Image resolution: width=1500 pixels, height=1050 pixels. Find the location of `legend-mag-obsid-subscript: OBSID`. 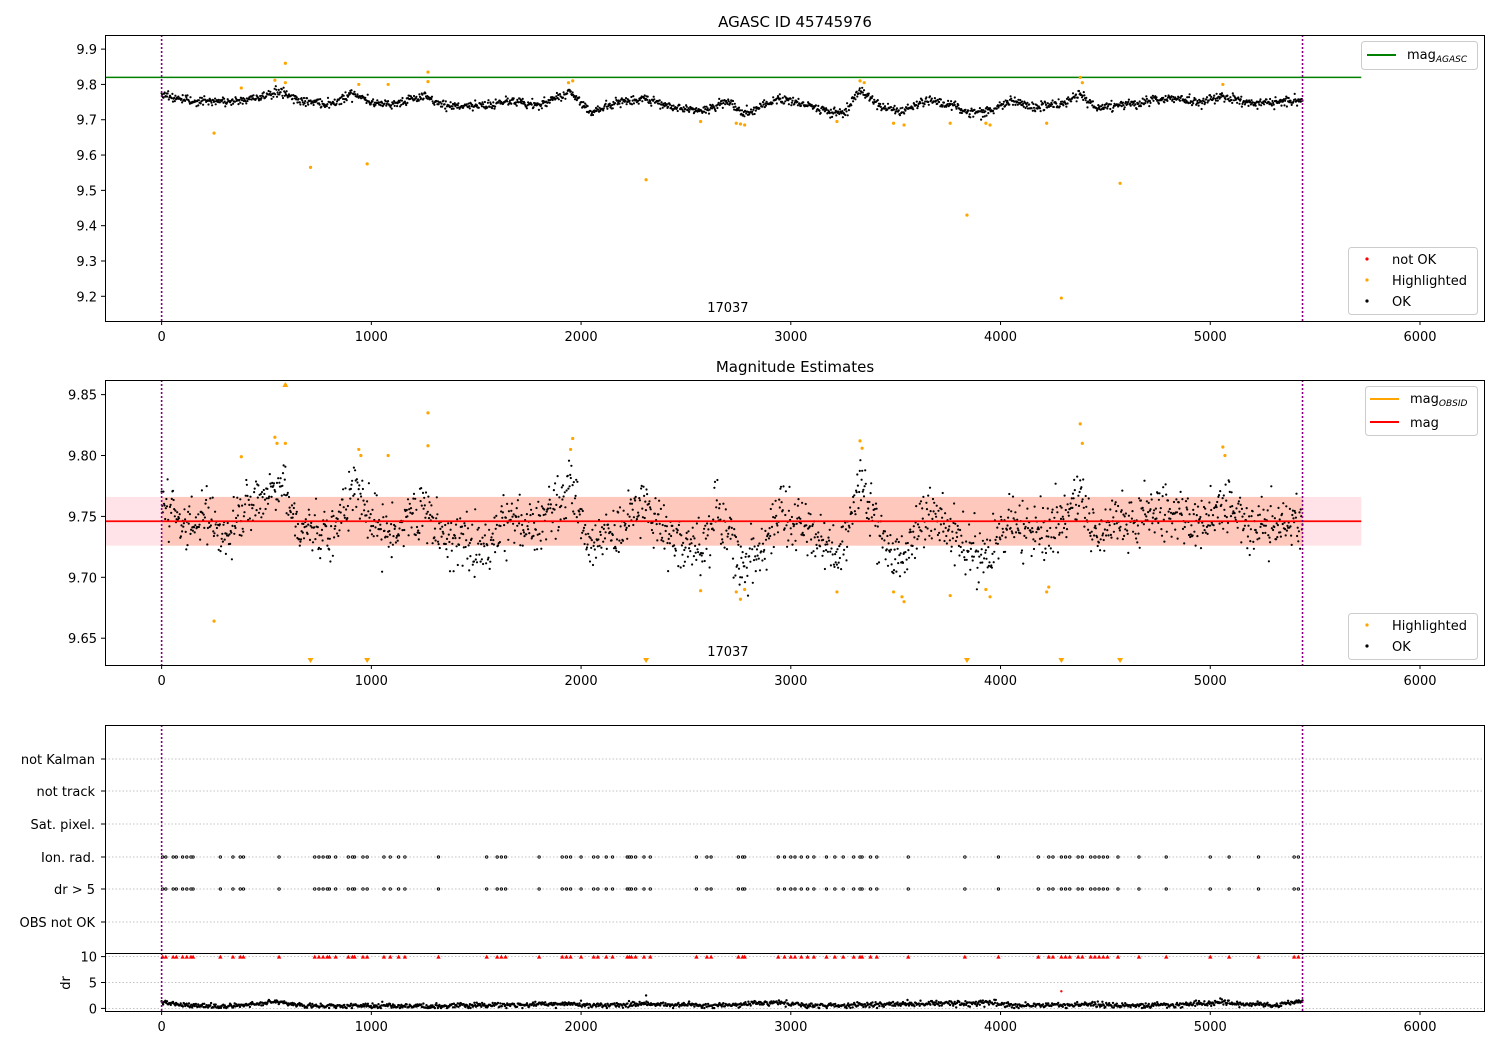

legend-mag-obsid-subscript: OBSID is located at coordinates (1453, 404).